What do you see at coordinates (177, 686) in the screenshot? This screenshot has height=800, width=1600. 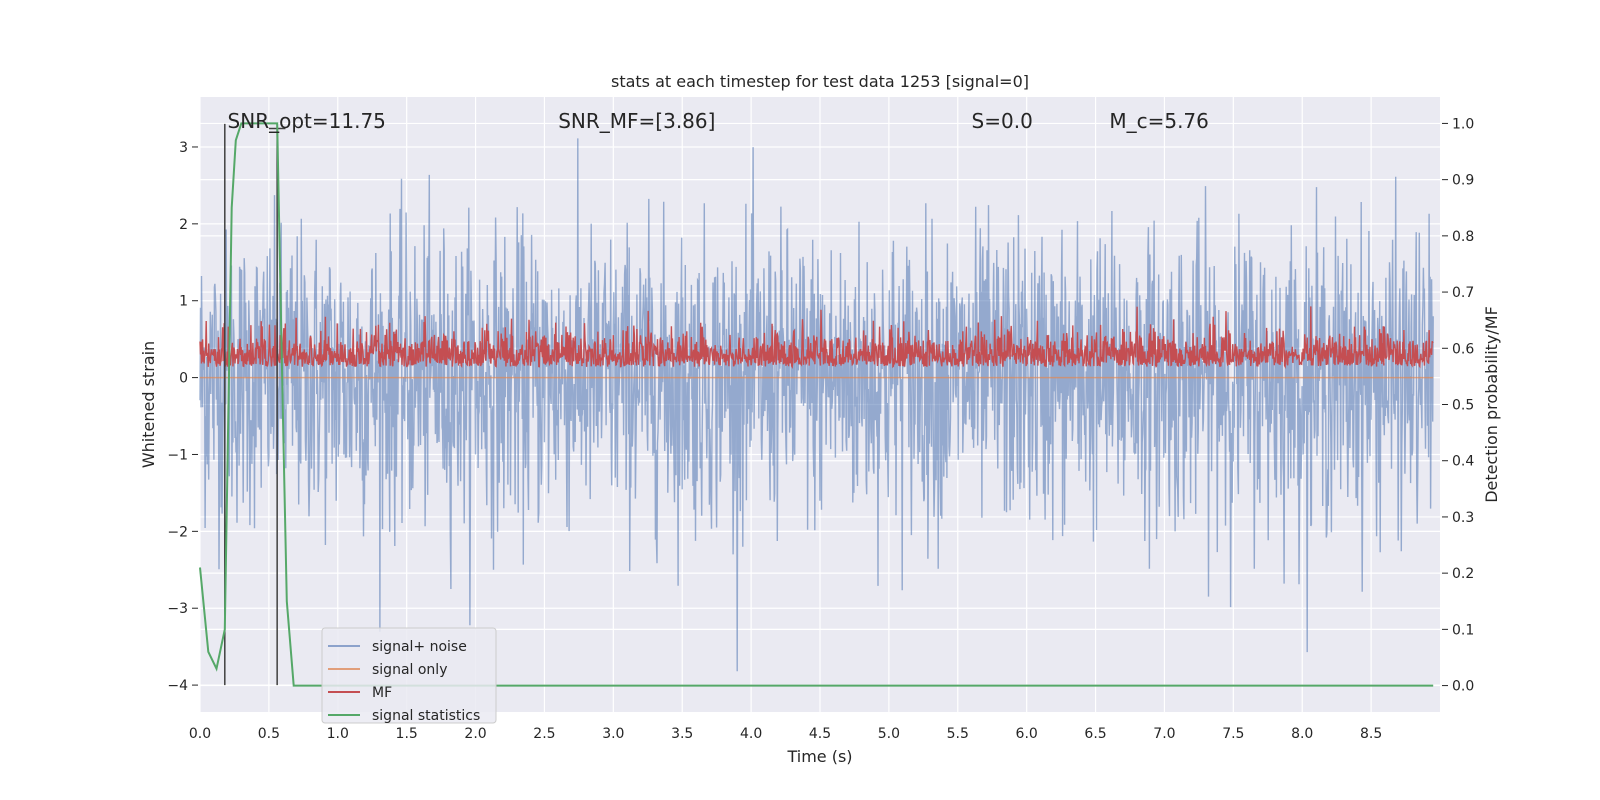 I see `y-left-tick-label: −4` at bounding box center [177, 686].